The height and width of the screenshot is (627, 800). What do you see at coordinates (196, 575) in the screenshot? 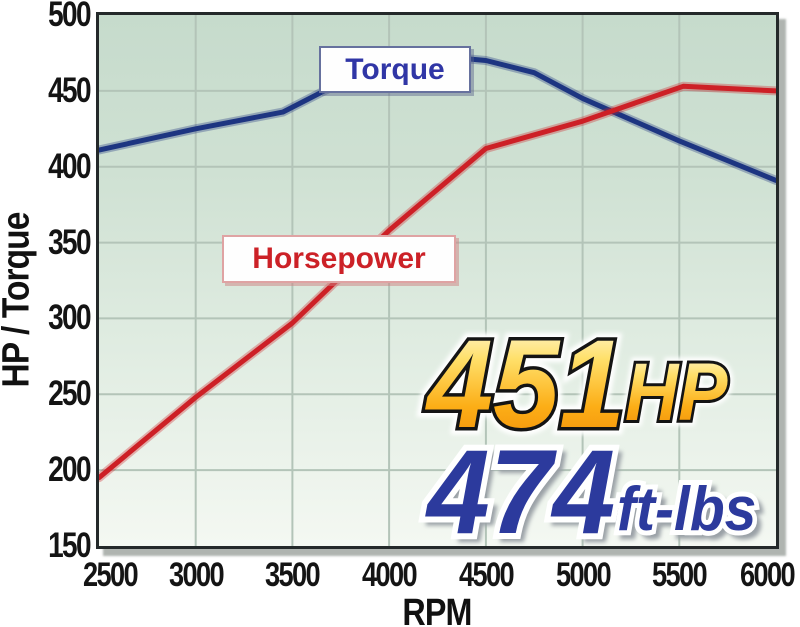
I see `x-tick-label: 3000` at bounding box center [196, 575].